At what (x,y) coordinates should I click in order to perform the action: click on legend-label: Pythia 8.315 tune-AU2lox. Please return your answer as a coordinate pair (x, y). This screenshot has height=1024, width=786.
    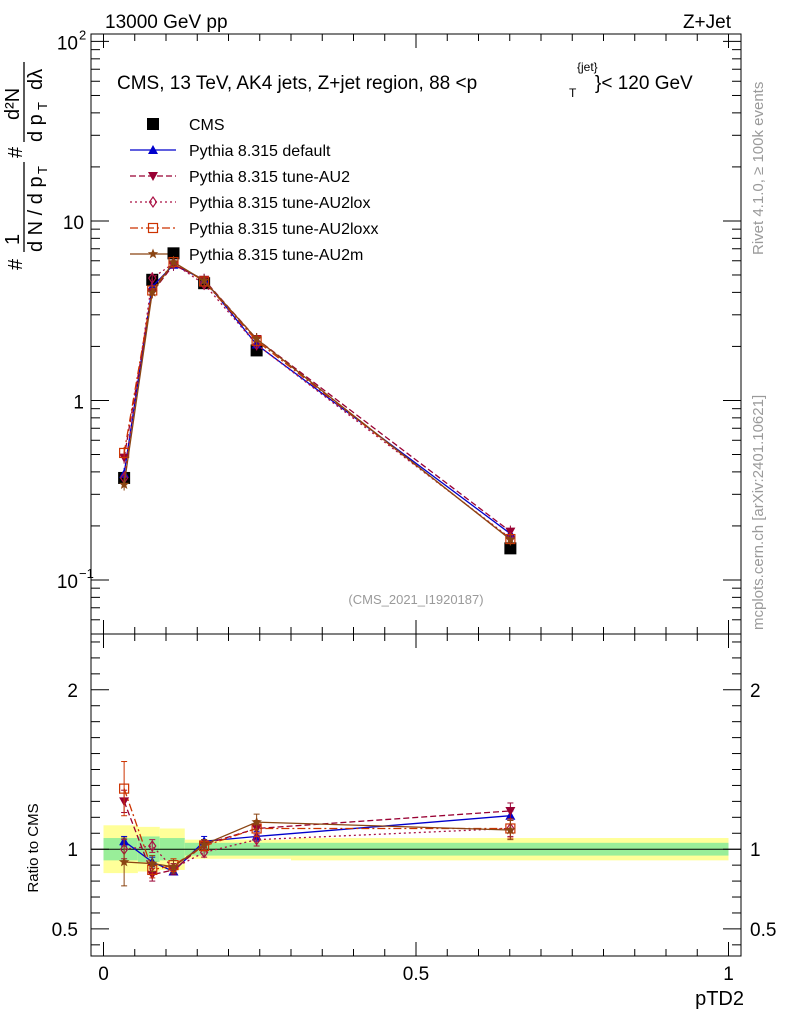
    Looking at the image, I should click on (279, 203).